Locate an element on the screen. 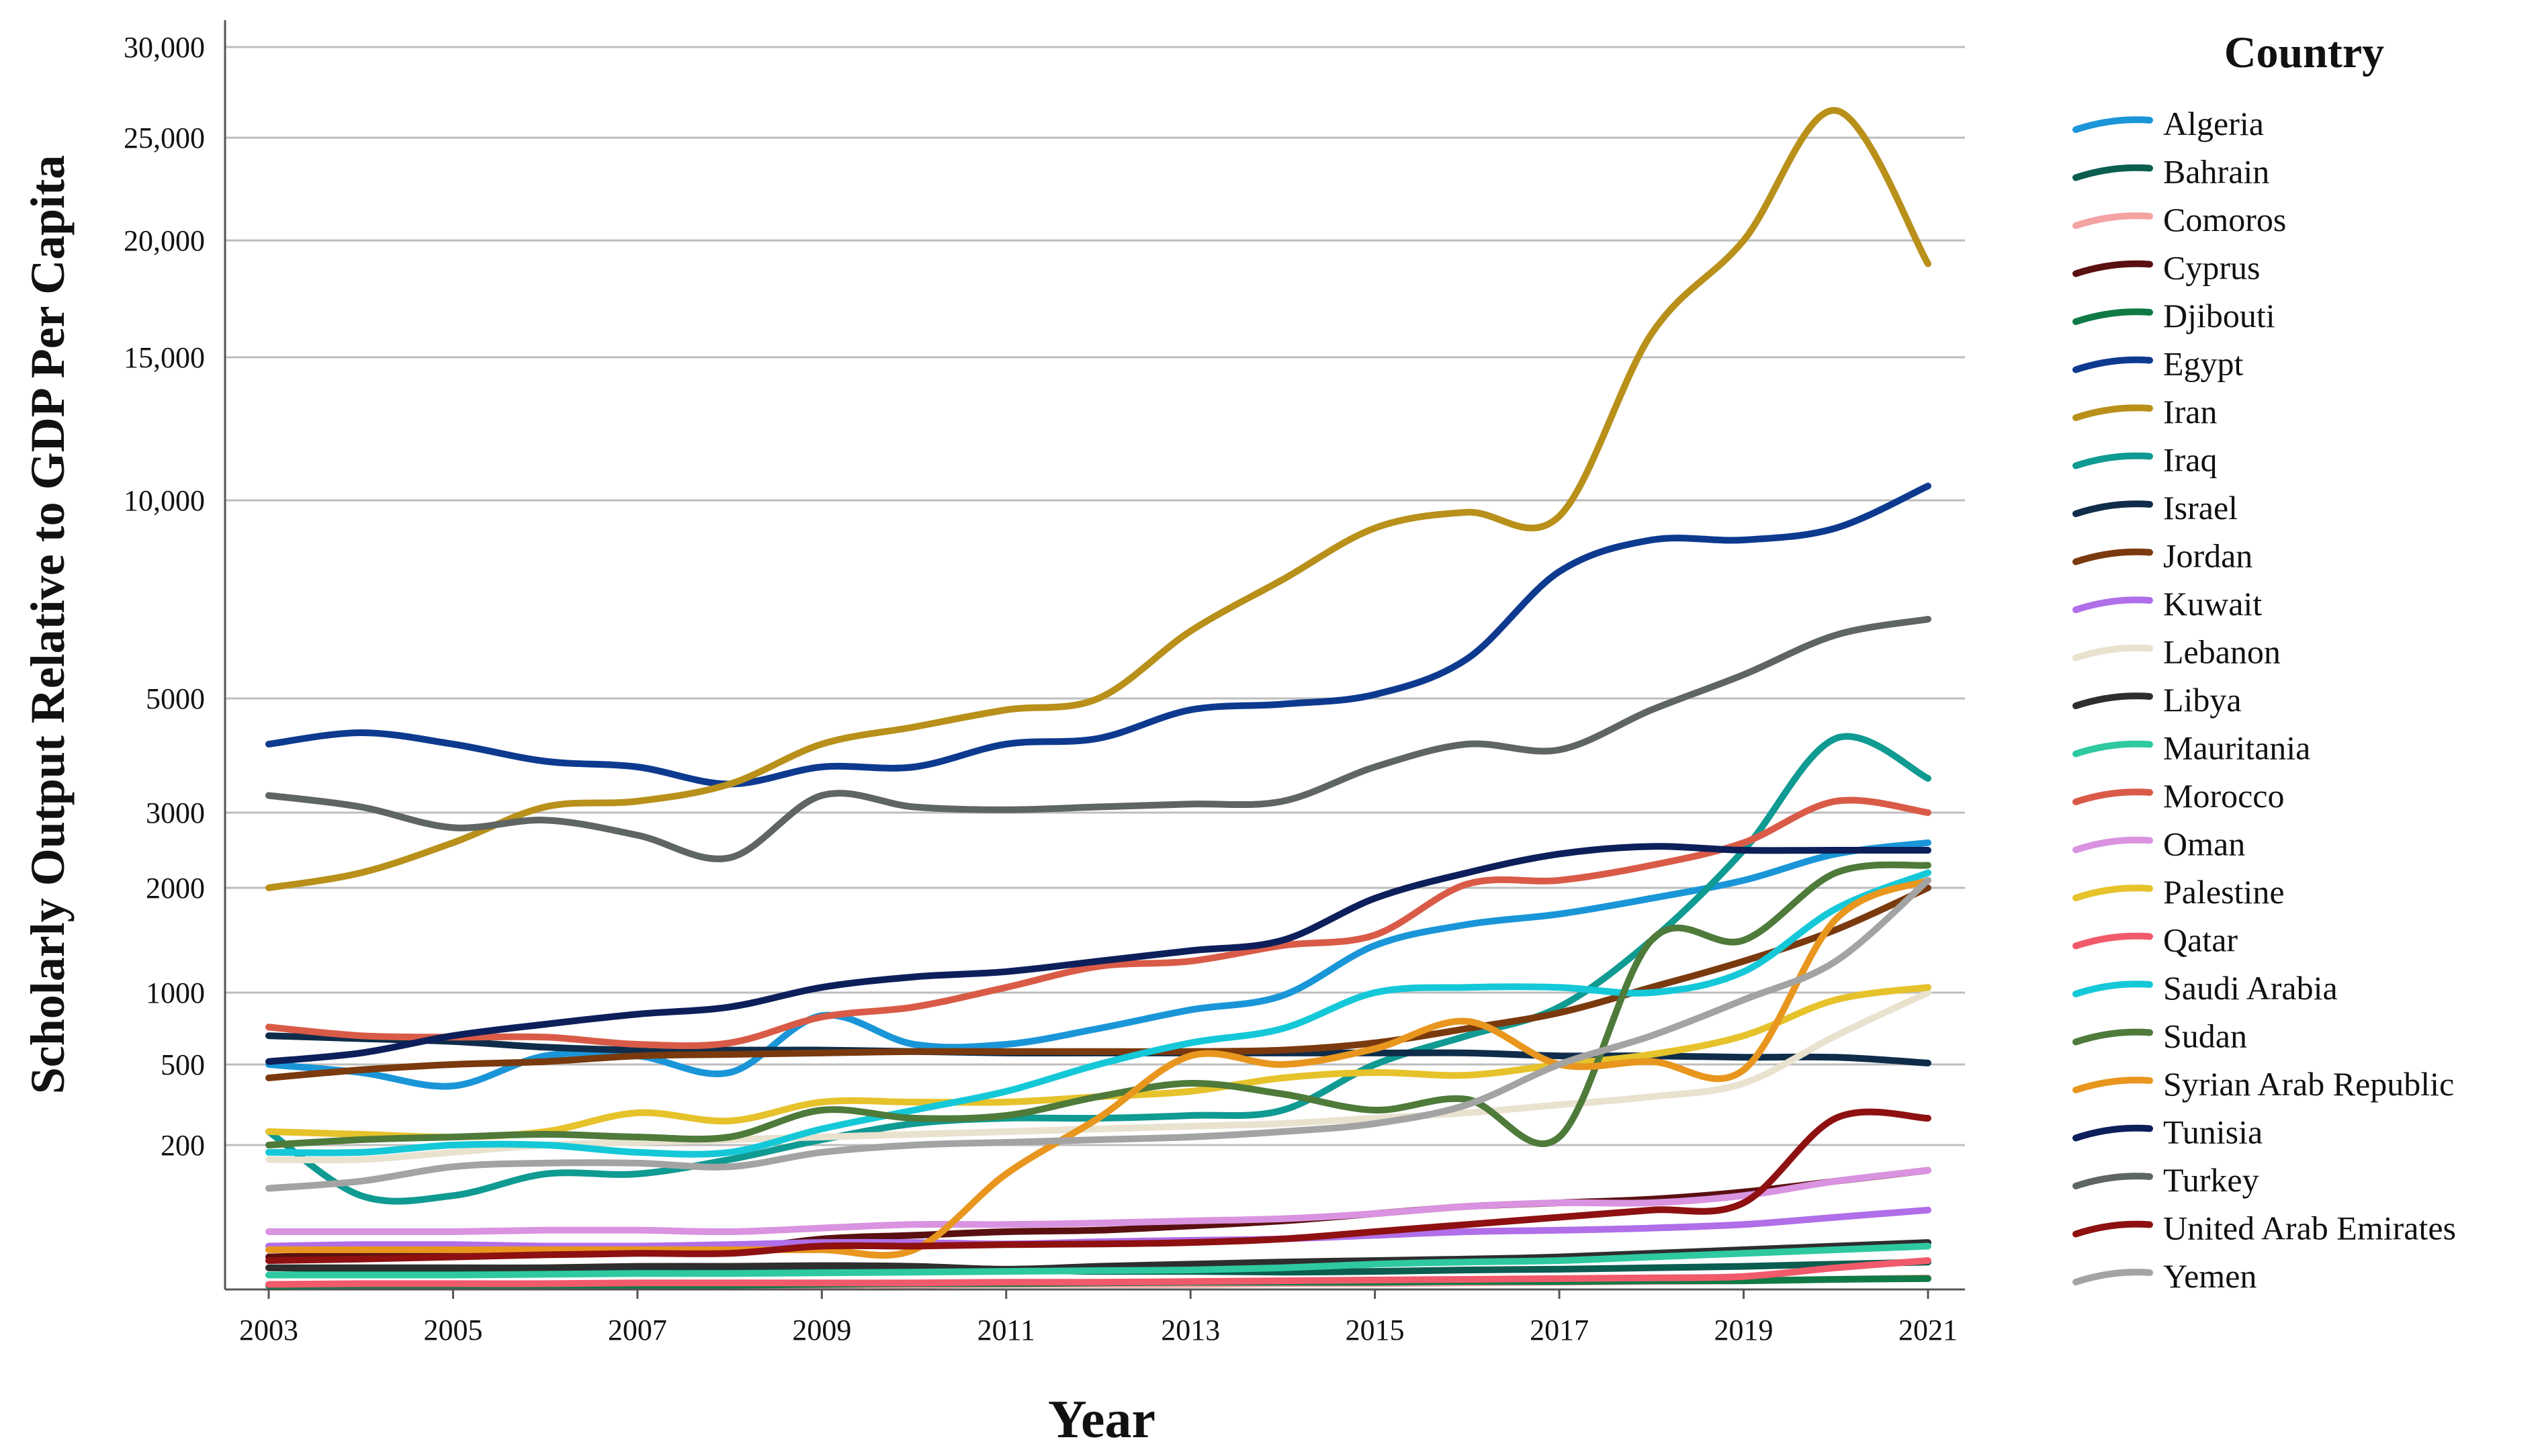 The image size is (2540, 1456). legend-item-oman: Oman is located at coordinates (2158, 844).